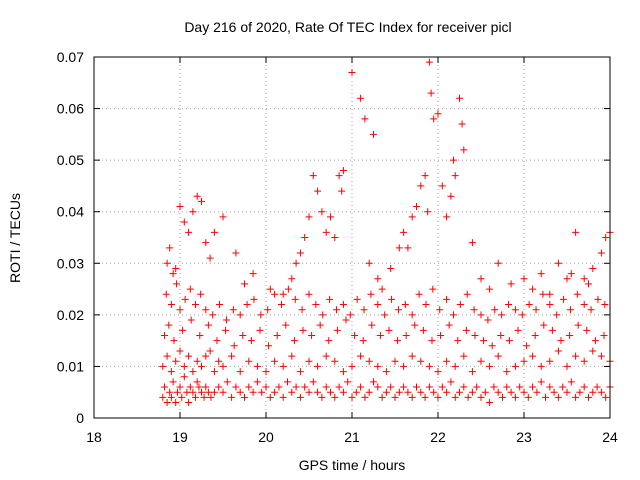 Image resolution: width=640 pixels, height=480 pixels. I want to click on y-tick-label: 0.01, so click(70, 366).